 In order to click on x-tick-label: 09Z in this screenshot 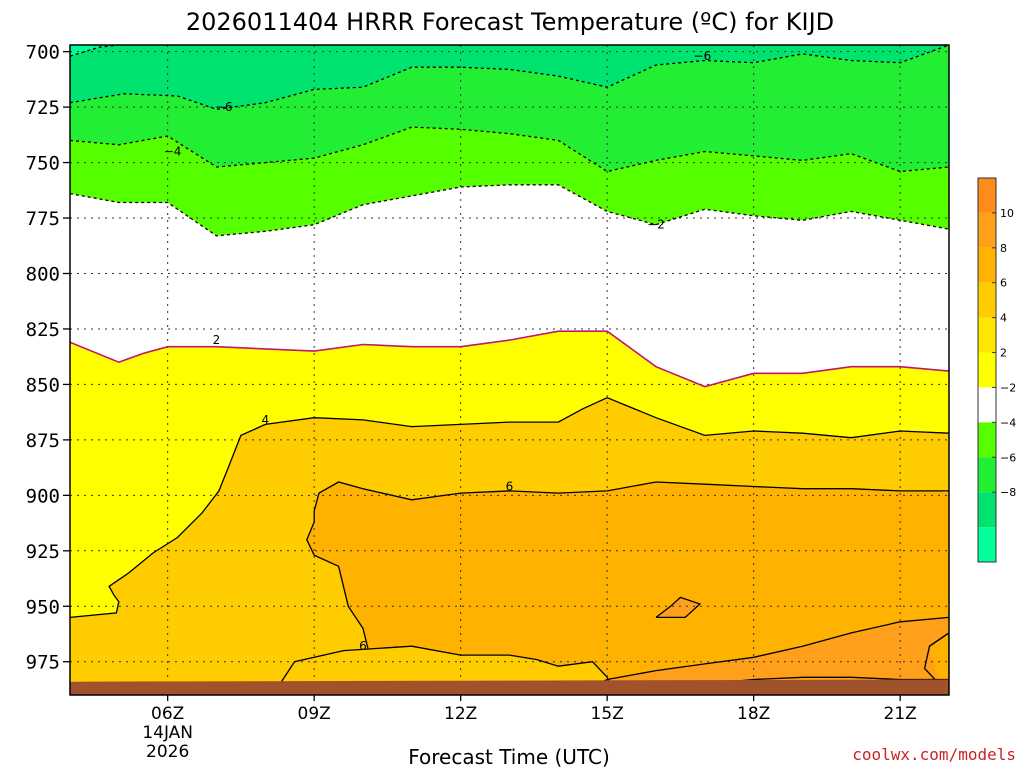, I will do `click(314, 714)`.